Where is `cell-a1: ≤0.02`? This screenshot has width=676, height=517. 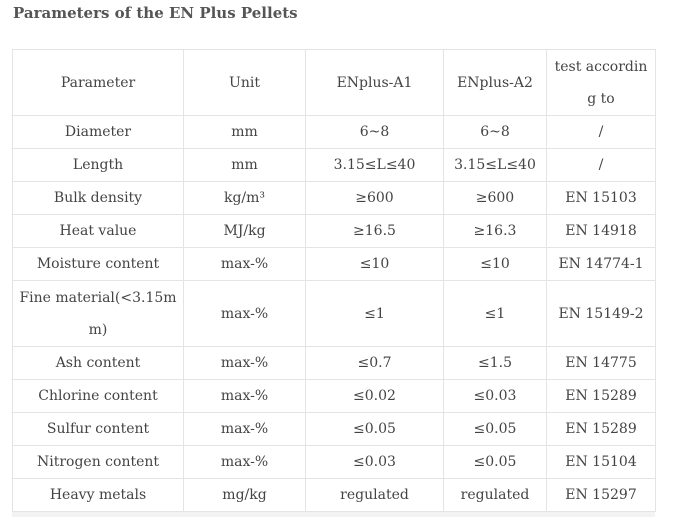
cell-a1: ≤0.02 is located at coordinates (374, 396).